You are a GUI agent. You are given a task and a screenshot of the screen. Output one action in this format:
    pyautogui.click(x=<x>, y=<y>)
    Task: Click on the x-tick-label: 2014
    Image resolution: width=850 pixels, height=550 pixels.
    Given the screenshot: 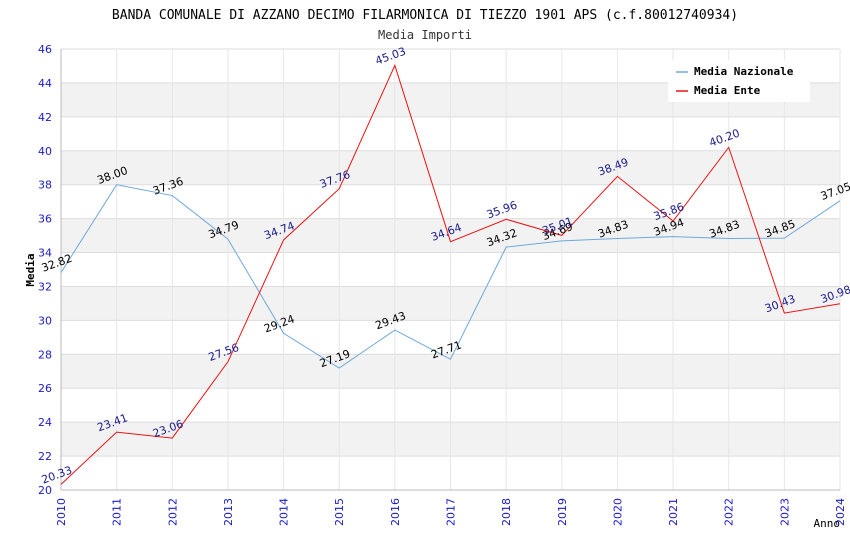 What is the action you would take?
    pyautogui.click(x=284, y=512)
    